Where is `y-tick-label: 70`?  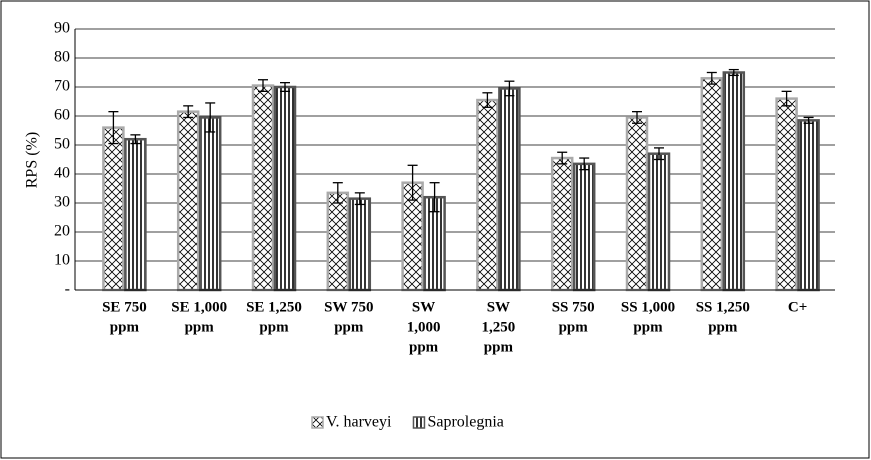 y-tick-label: 70 is located at coordinates (62, 86).